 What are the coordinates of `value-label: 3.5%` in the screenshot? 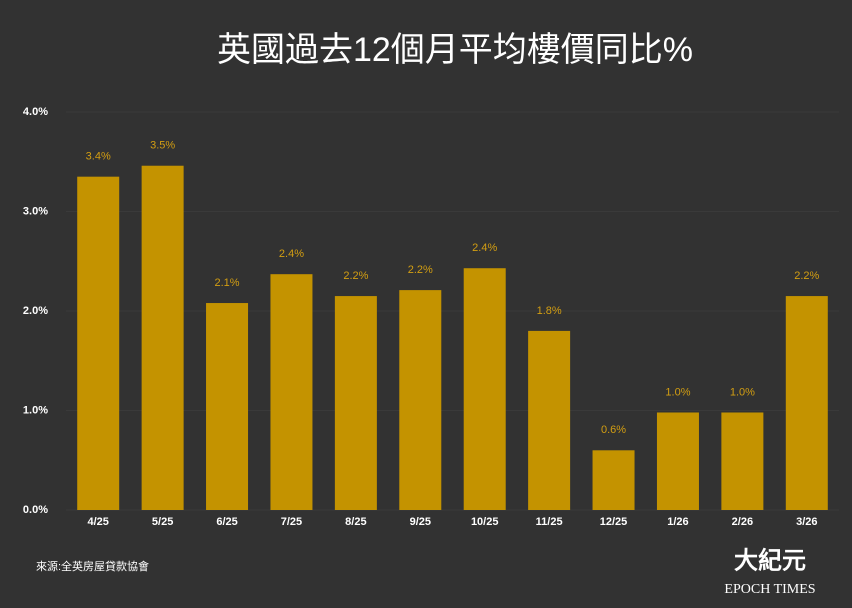 It's located at (162, 146).